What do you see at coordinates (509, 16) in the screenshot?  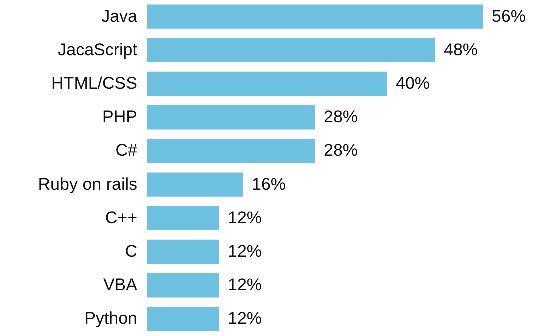 I see `data-label: 56%` at bounding box center [509, 16].